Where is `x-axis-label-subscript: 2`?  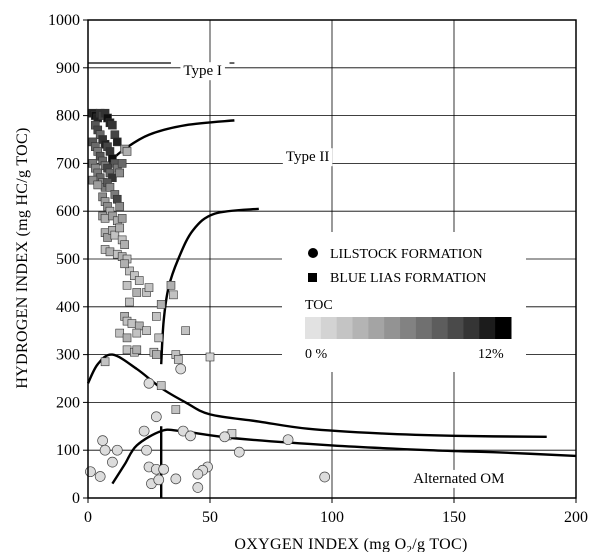 x-axis-label-subscript: 2 is located at coordinates (409, 548).